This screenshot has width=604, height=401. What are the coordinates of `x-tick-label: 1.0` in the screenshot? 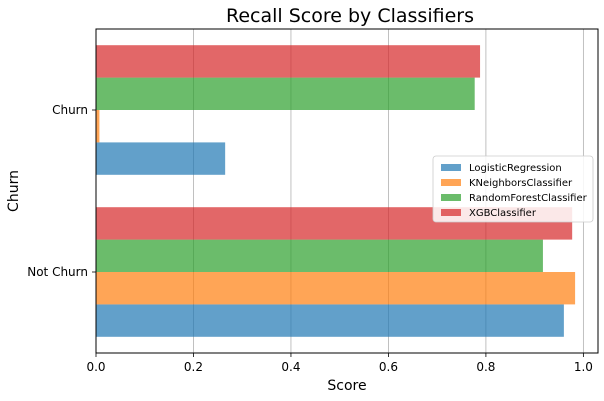 It's located at (583, 367).